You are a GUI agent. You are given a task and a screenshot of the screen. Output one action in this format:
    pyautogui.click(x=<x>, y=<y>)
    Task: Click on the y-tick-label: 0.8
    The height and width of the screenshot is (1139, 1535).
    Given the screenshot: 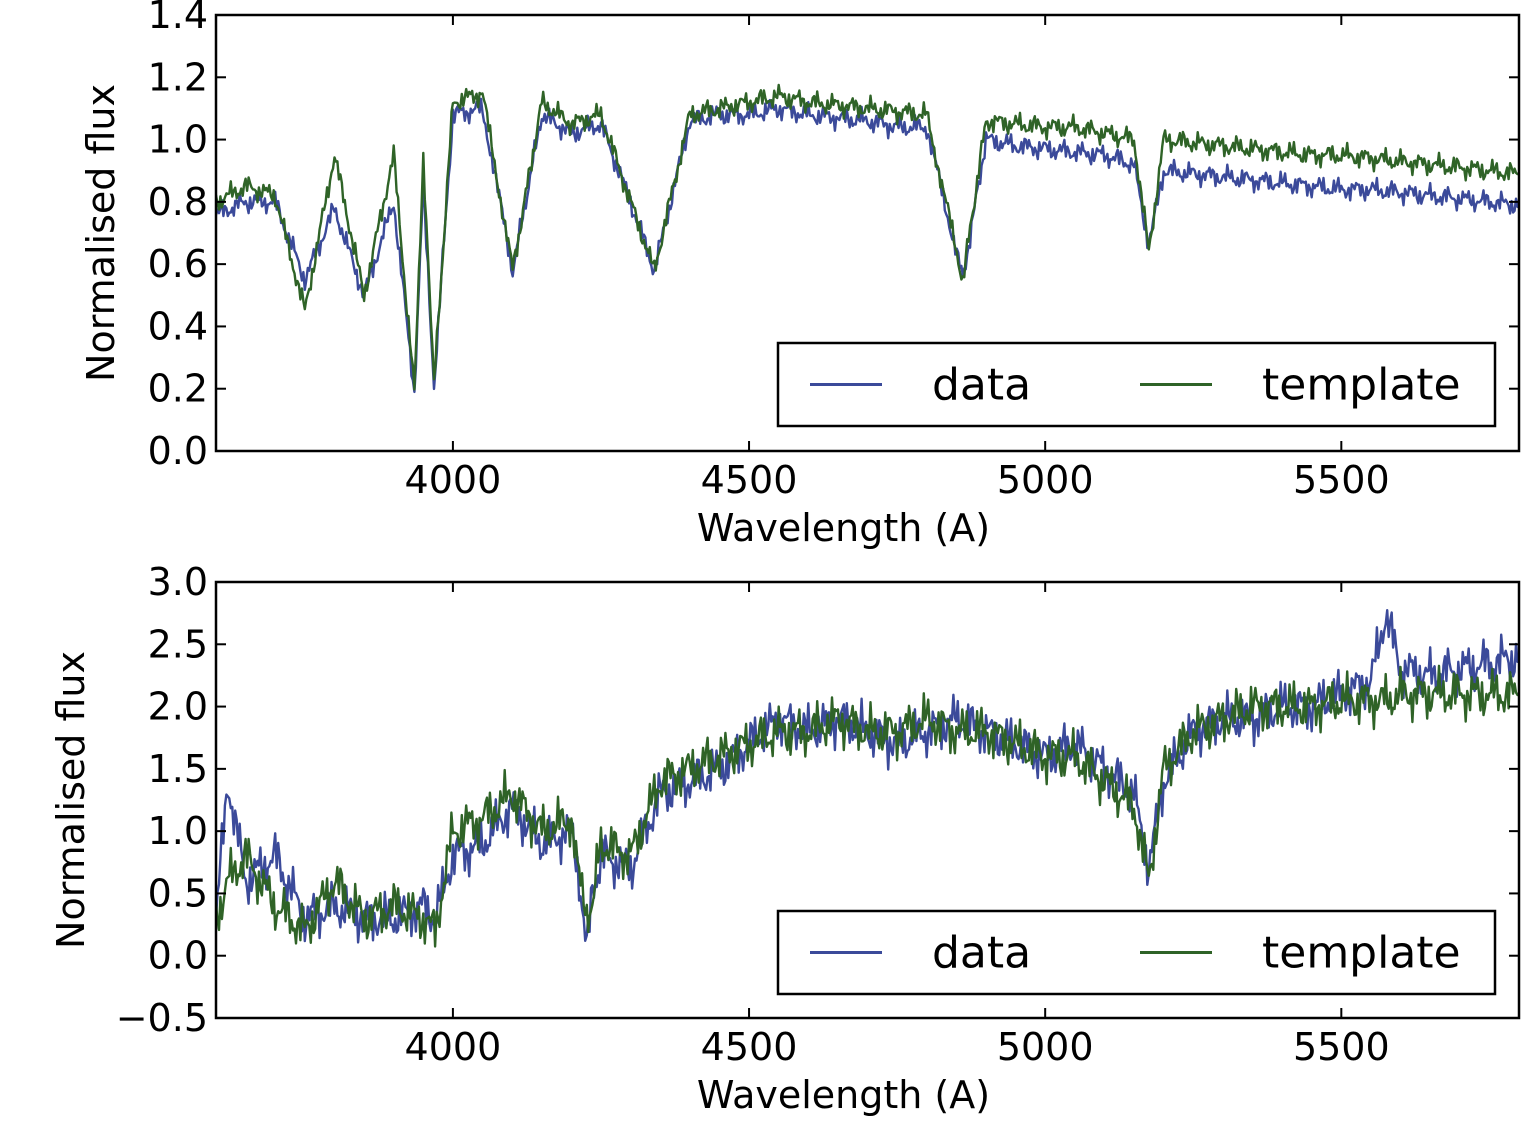 What is the action you would take?
    pyautogui.click(x=178, y=202)
    